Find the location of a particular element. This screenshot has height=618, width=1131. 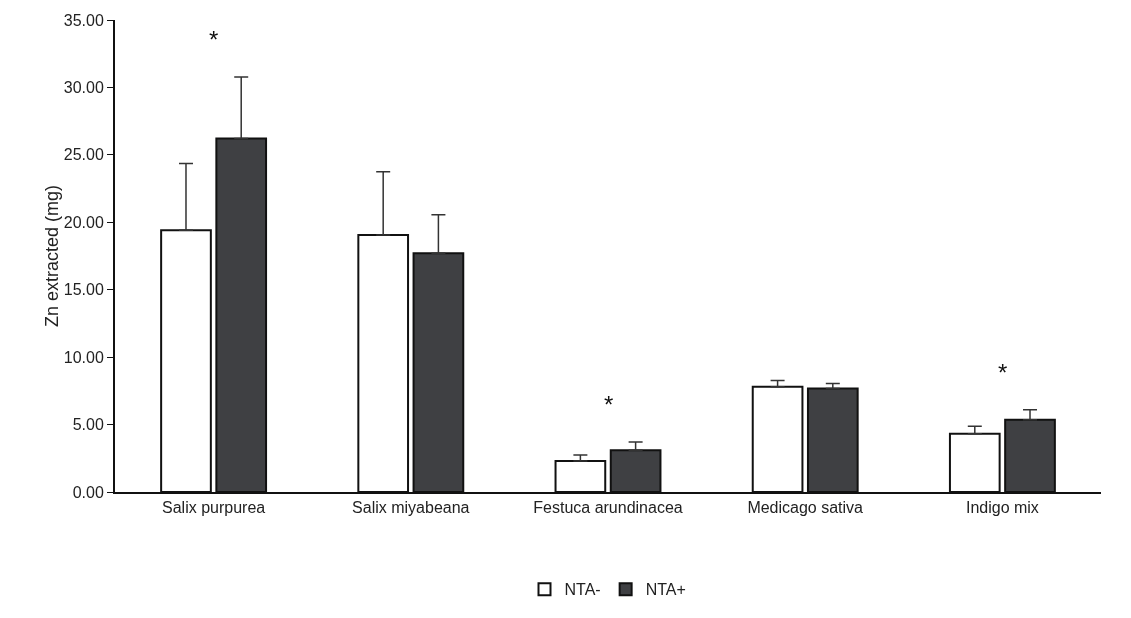

legend-label: NTA- is located at coordinates (582, 590).